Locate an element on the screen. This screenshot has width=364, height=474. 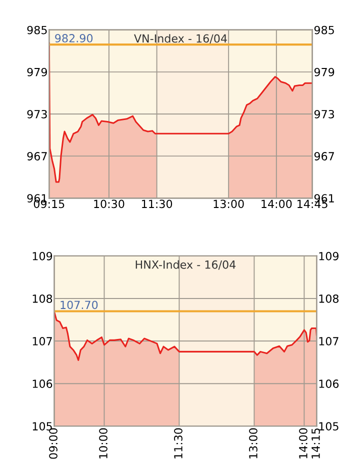
y-tick-label: 106 is located at coordinates (42, 384).